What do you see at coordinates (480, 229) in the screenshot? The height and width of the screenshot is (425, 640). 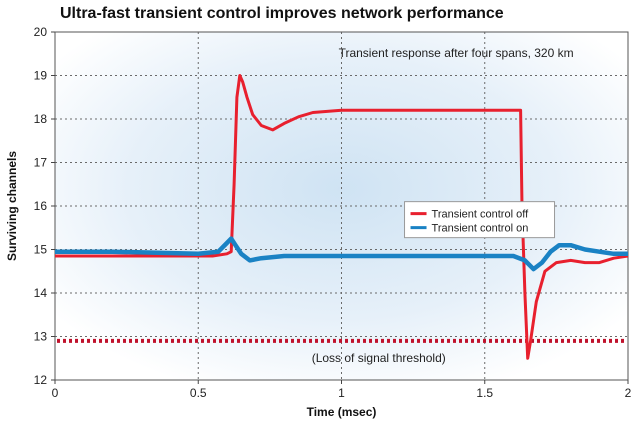 I see `legend-label: Transient control on` at bounding box center [480, 229].